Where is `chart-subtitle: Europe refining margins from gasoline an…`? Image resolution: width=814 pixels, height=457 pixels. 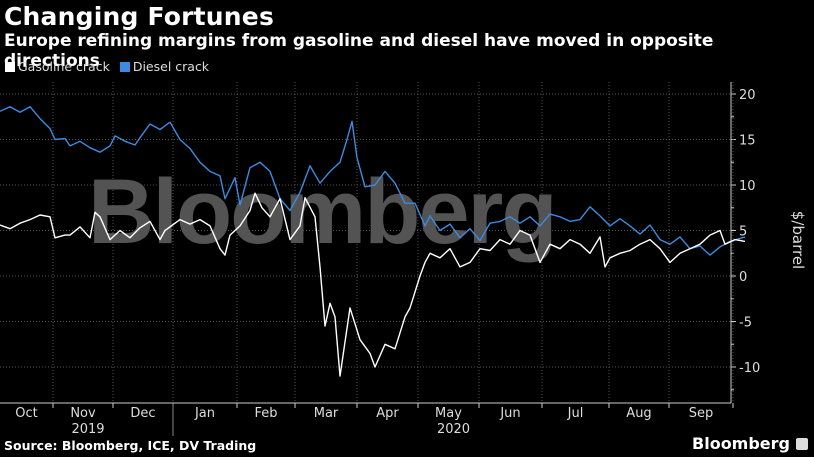 chart-subtitle: Europe refining margins from gasoline an… is located at coordinates (359, 51).